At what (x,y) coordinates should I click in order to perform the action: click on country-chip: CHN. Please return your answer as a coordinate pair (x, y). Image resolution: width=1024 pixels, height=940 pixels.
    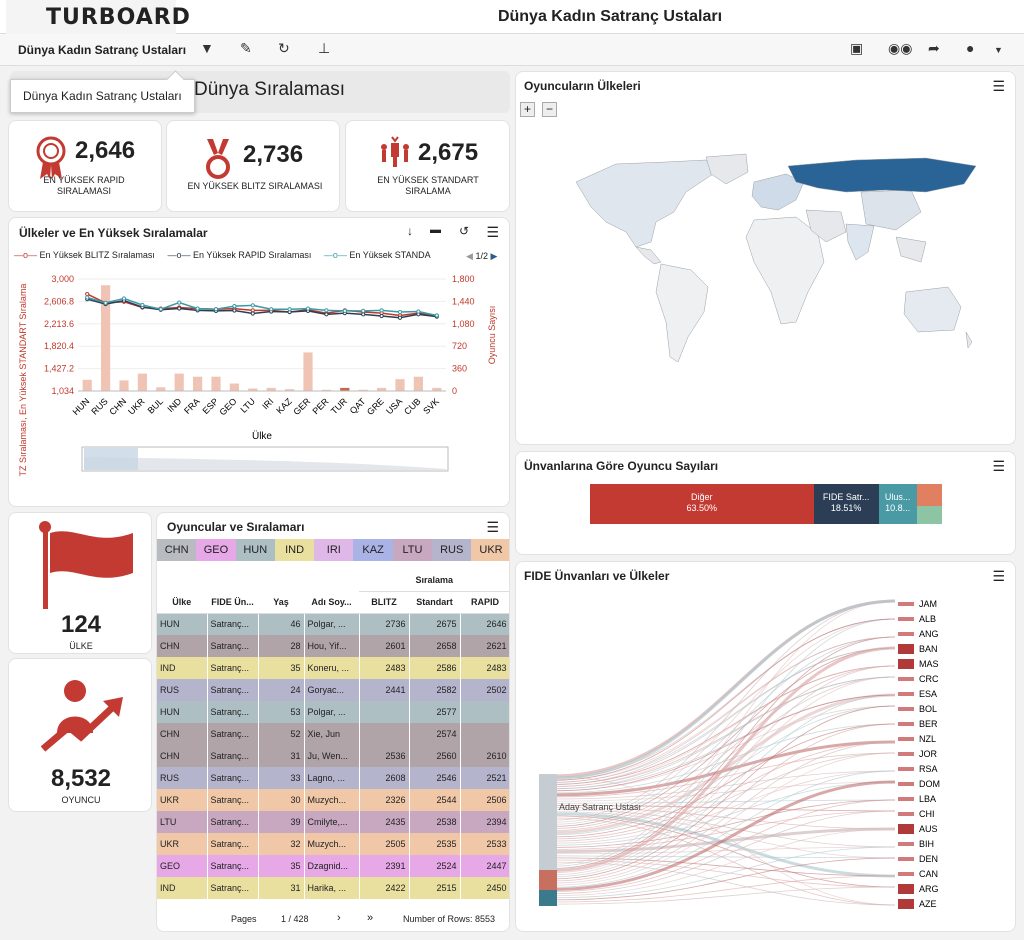
    Looking at the image, I should click on (177, 550).